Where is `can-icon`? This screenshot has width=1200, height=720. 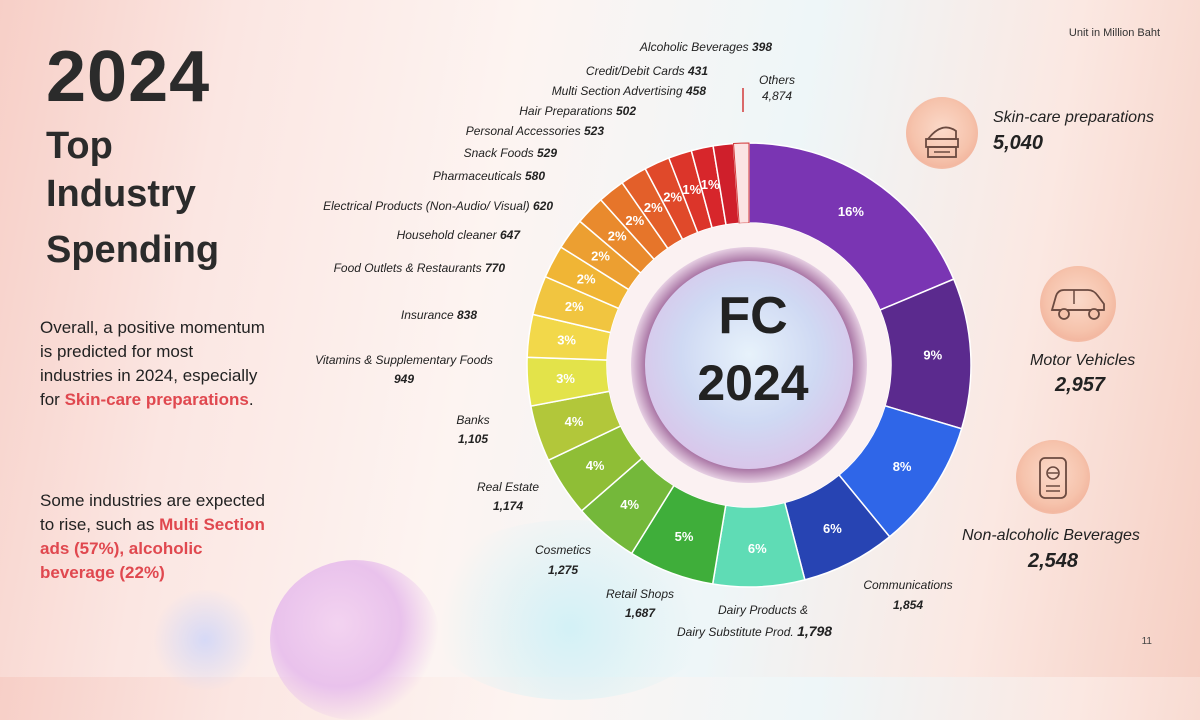
can-icon is located at coordinates (1053, 477).